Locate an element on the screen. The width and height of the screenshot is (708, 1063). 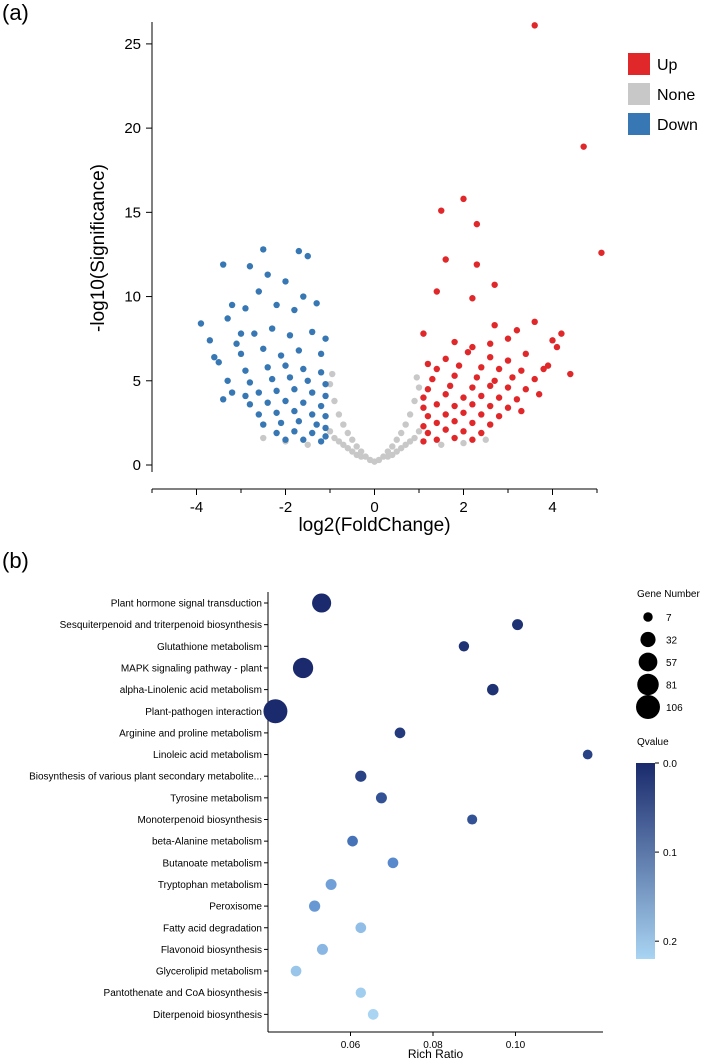
enrichment-x-tick-label: 0.10 is located at coordinates (516, 1045).